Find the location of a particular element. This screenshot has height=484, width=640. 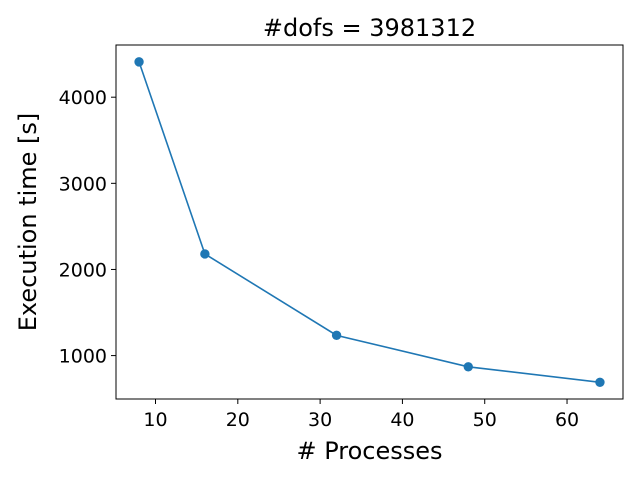

x-tick-label: 40 is located at coordinates (402, 420).